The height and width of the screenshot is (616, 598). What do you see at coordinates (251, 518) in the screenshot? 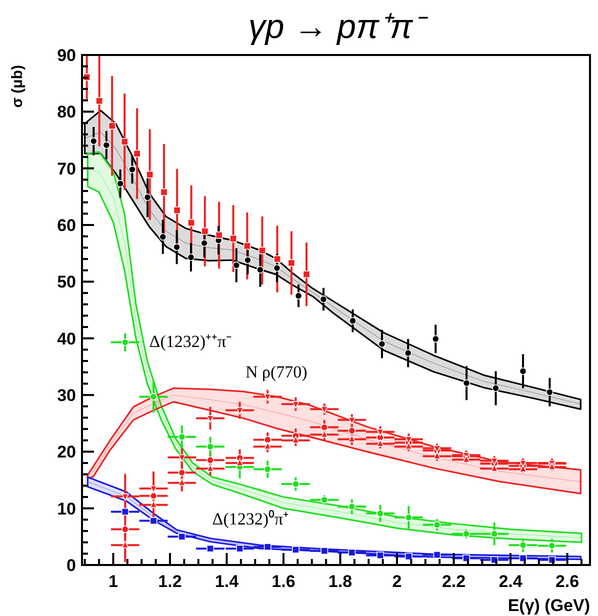
I see `annotation: Δ(1232)⁰π⁺` at bounding box center [251, 518].